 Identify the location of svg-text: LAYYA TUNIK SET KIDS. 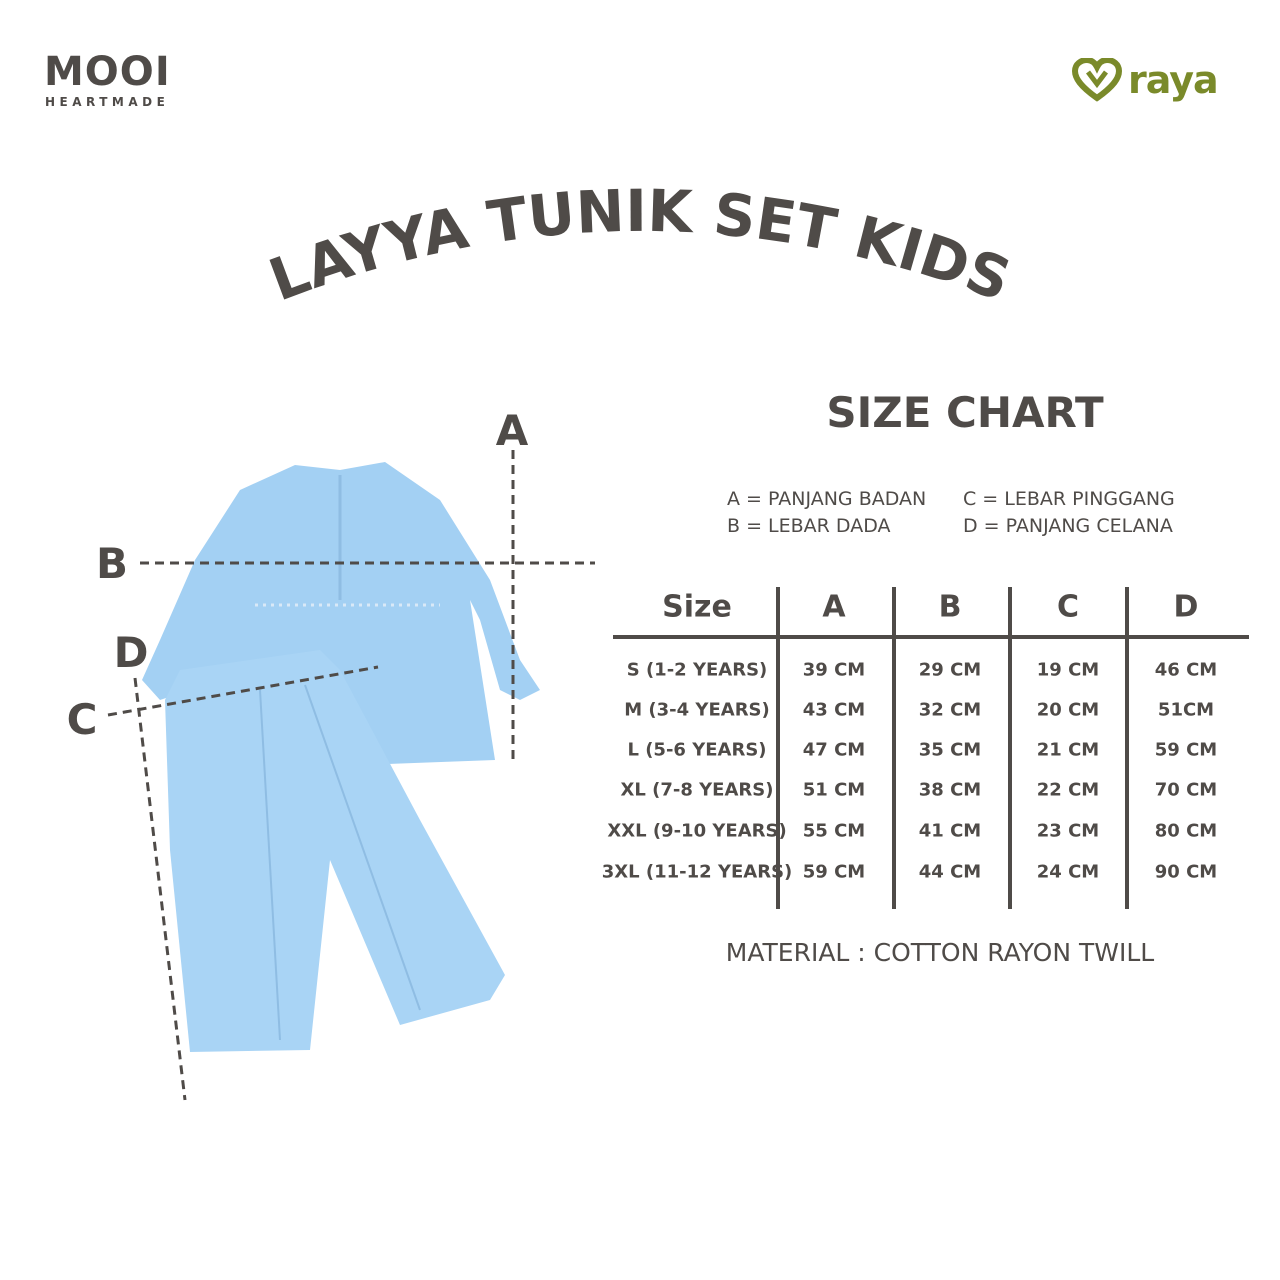
(639, 246).